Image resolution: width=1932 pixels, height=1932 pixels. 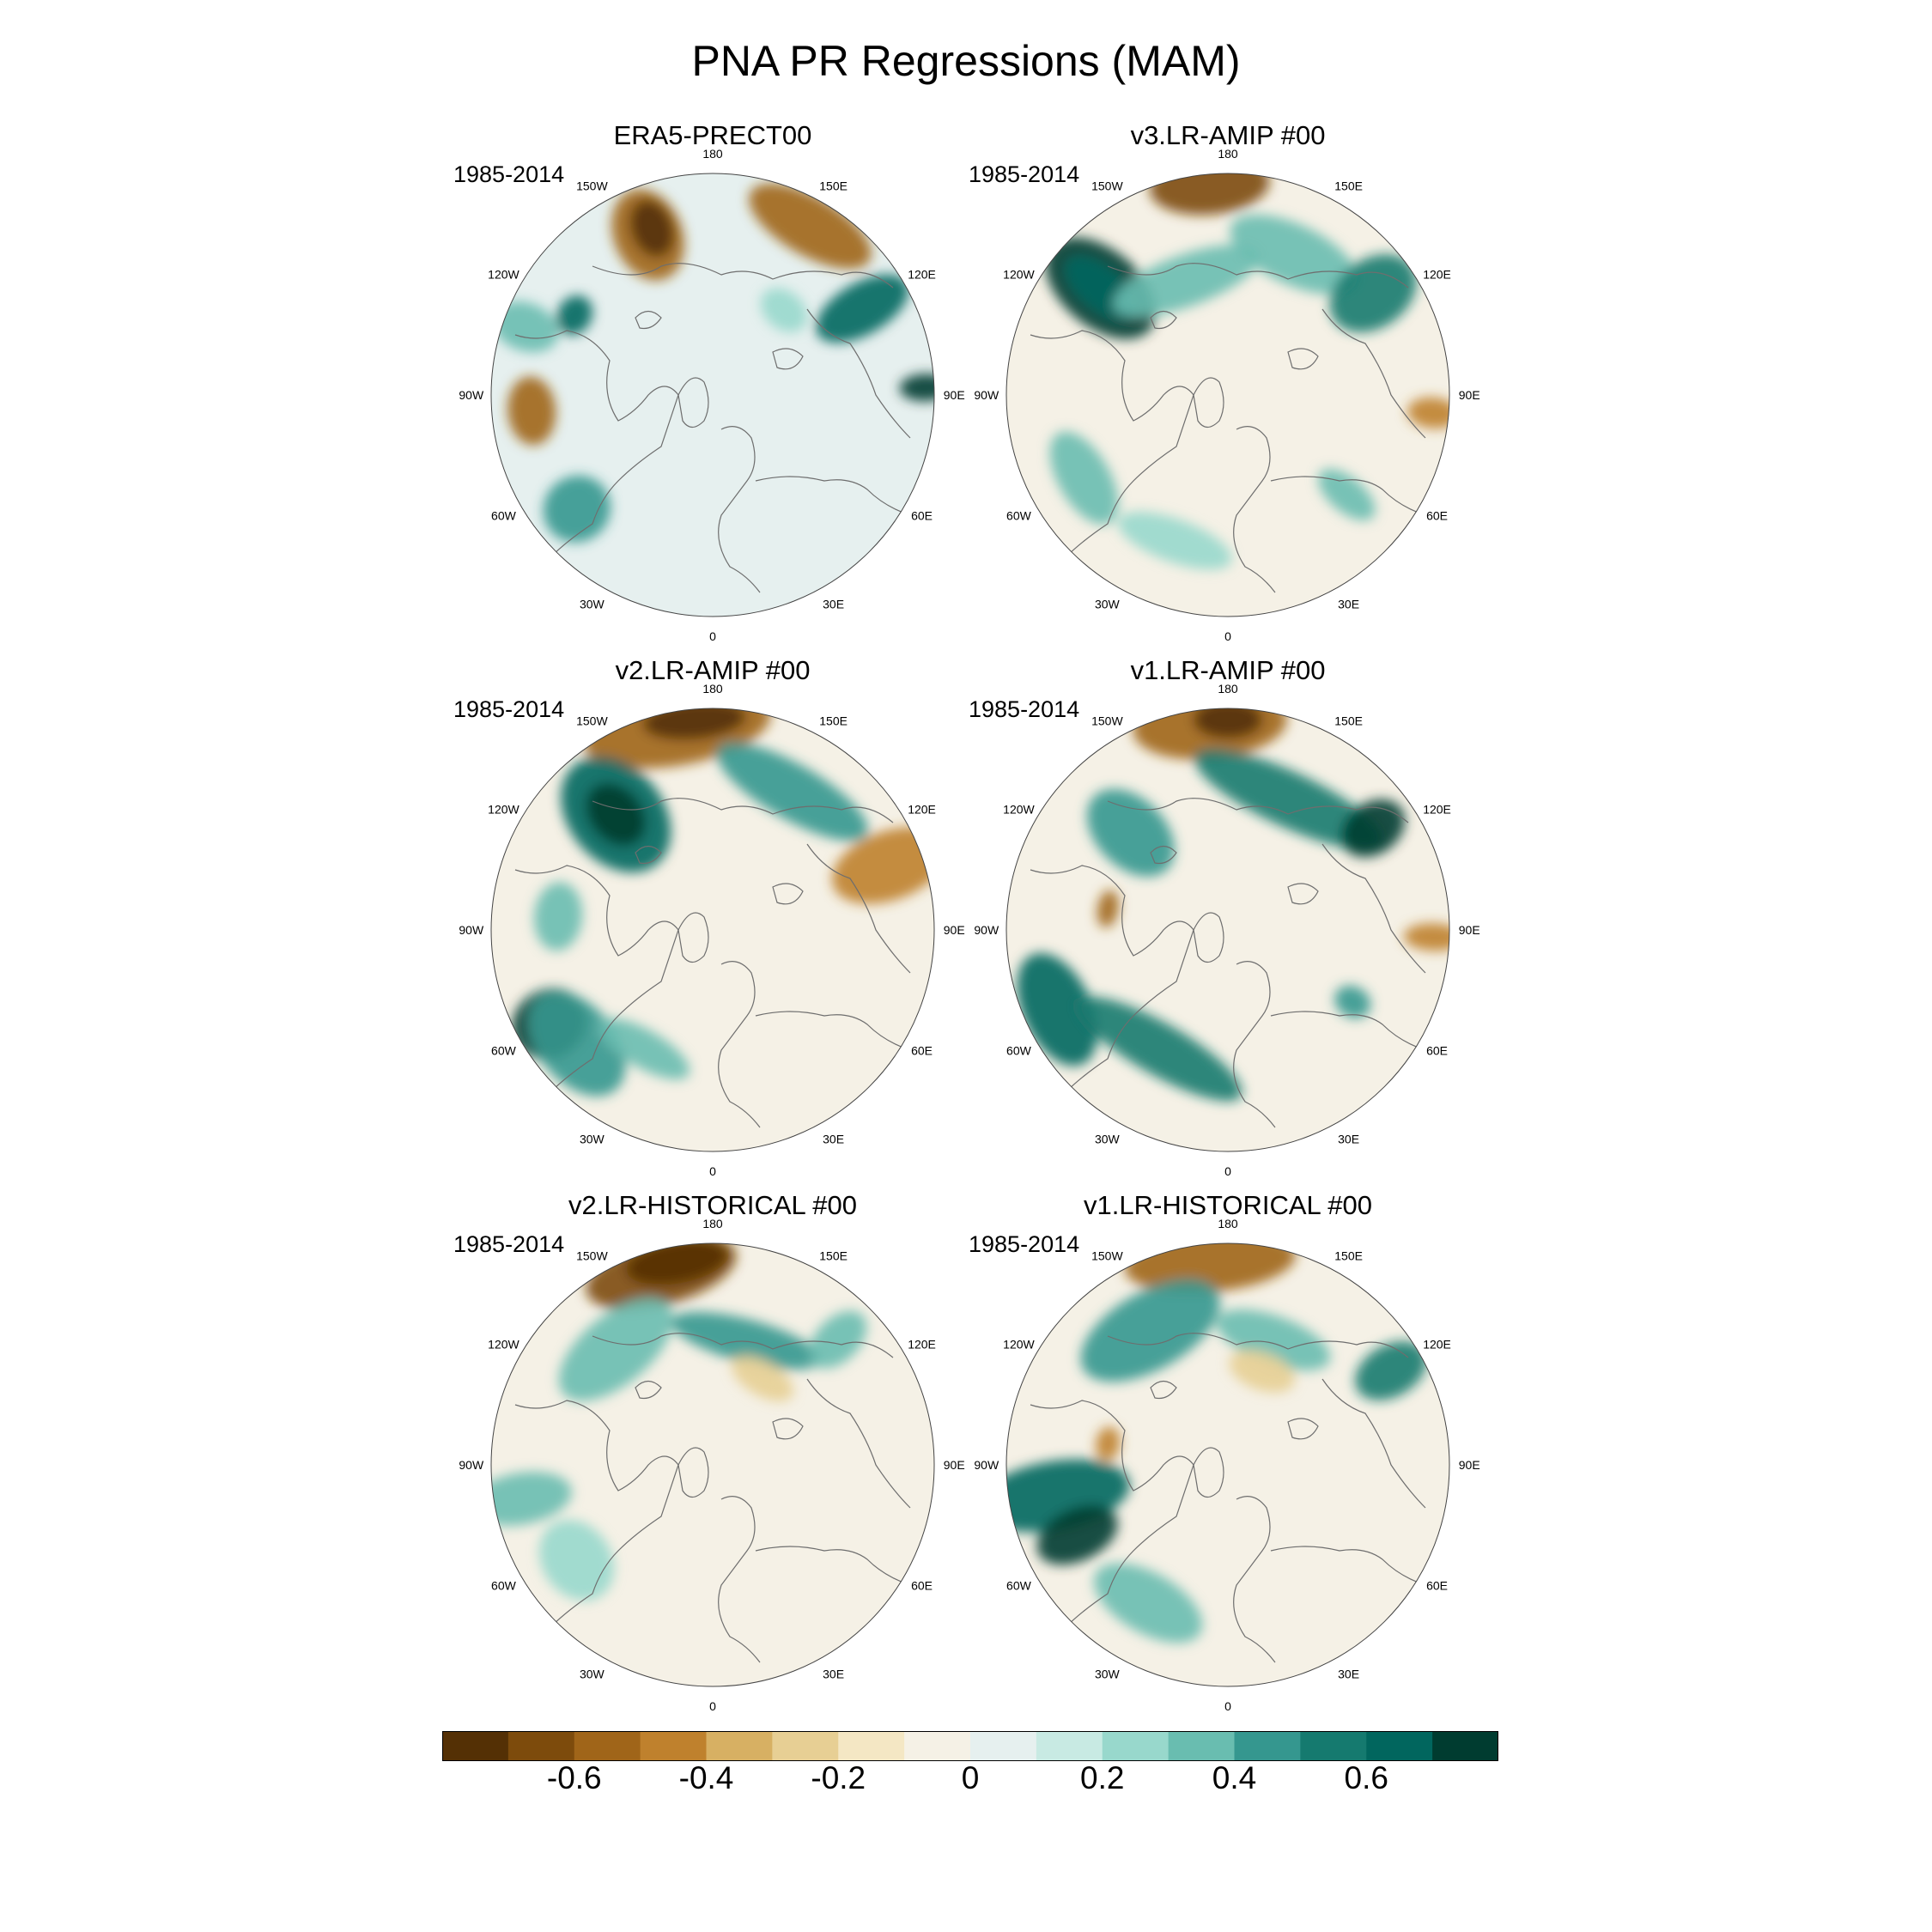 I want to click on colorbar-tick-label: -0.6, so click(x=574, y=1777).